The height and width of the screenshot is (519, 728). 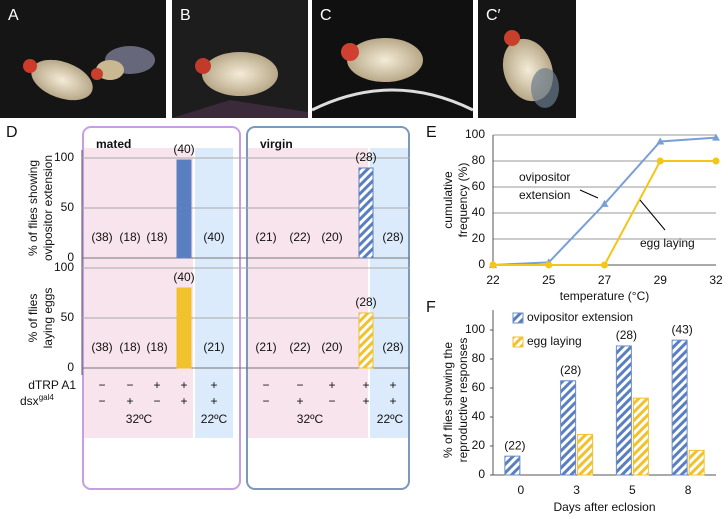 What do you see at coordinates (544, 177) in the screenshot?
I see `annotation: ovipositor` at bounding box center [544, 177].